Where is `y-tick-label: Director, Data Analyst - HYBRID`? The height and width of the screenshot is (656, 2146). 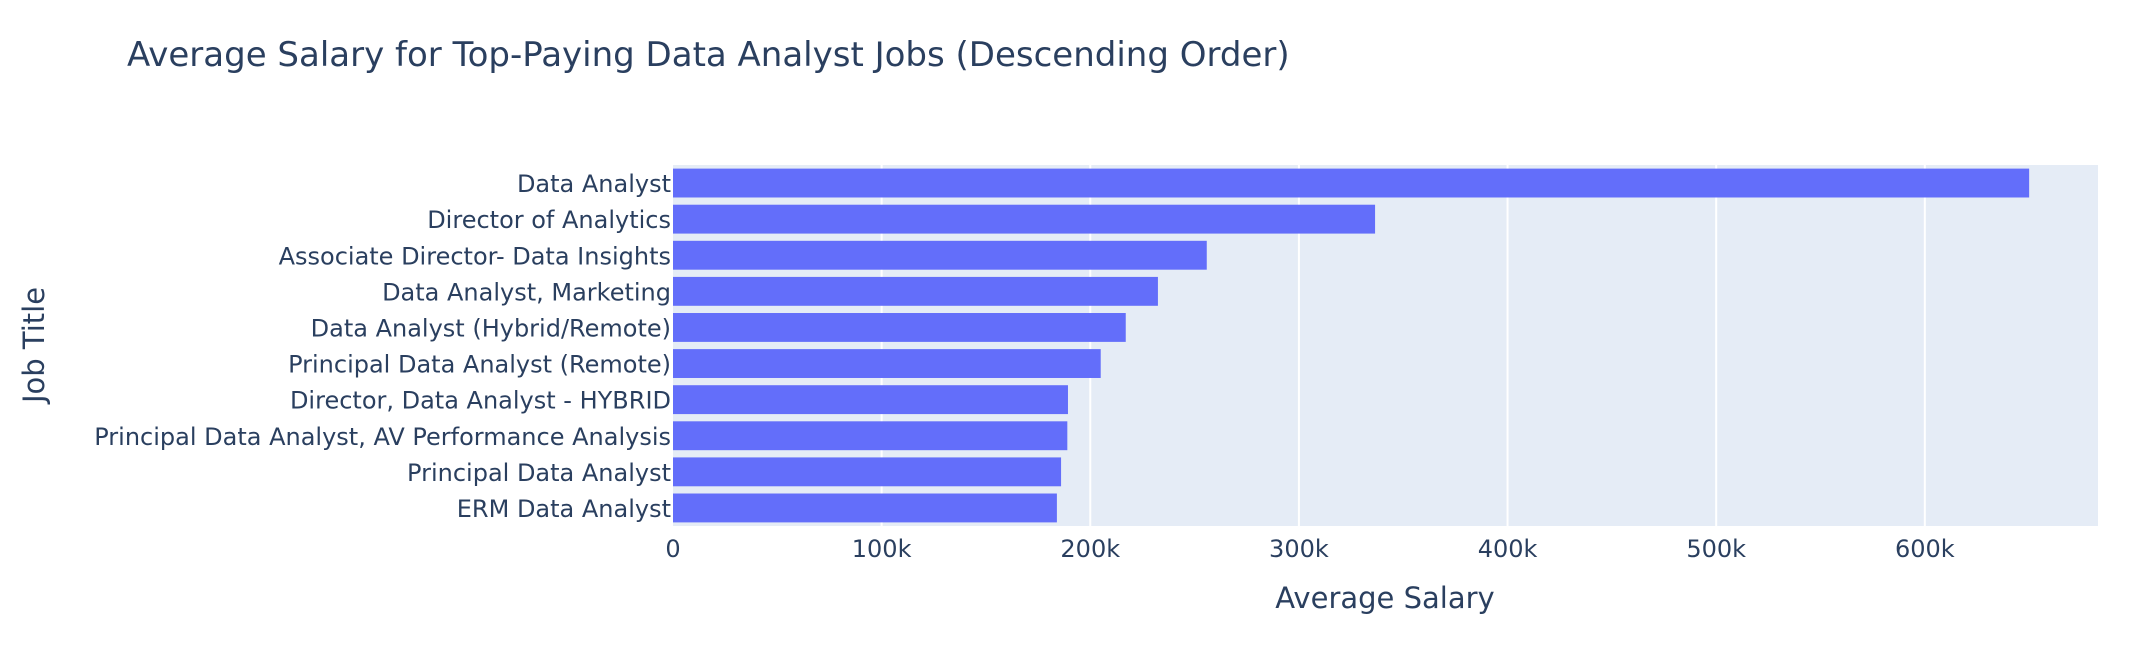 y-tick-label: Director, Data Analyst - HYBRID is located at coordinates (480, 401).